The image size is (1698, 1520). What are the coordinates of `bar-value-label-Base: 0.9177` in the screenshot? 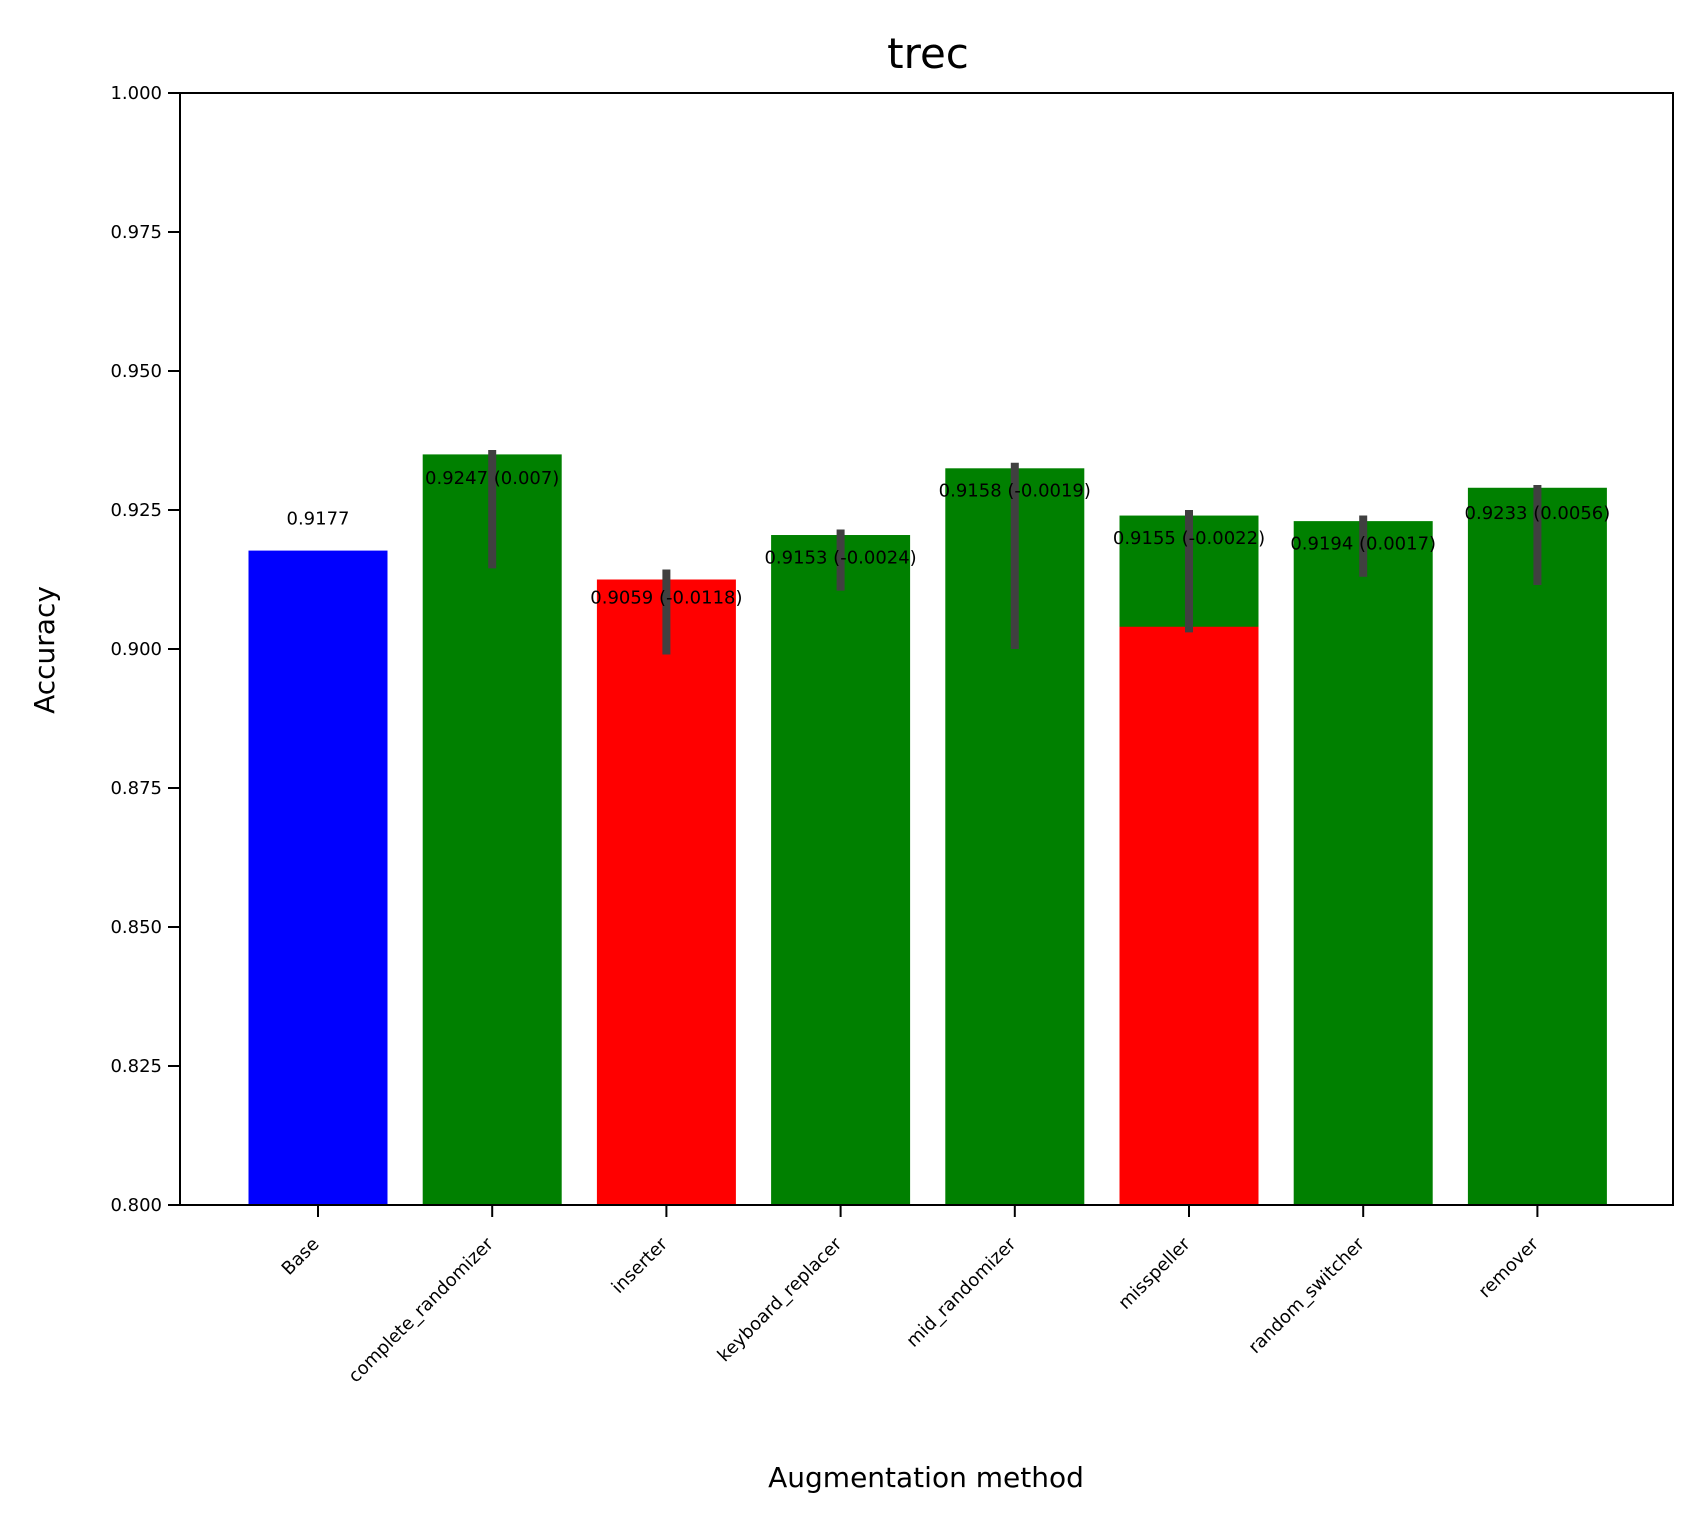 It's located at (318, 519).